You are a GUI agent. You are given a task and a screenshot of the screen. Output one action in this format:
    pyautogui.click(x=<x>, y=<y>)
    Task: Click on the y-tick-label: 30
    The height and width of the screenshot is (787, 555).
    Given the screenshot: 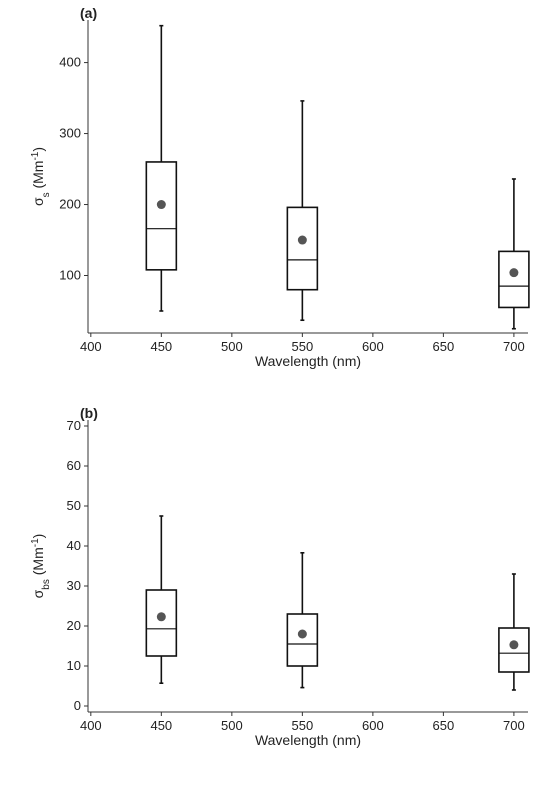 What is the action you would take?
    pyautogui.click(x=74, y=585)
    